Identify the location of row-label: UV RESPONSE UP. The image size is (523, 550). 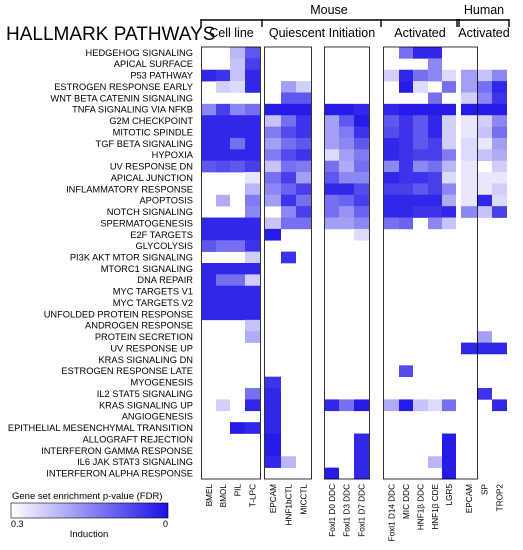
(151, 348).